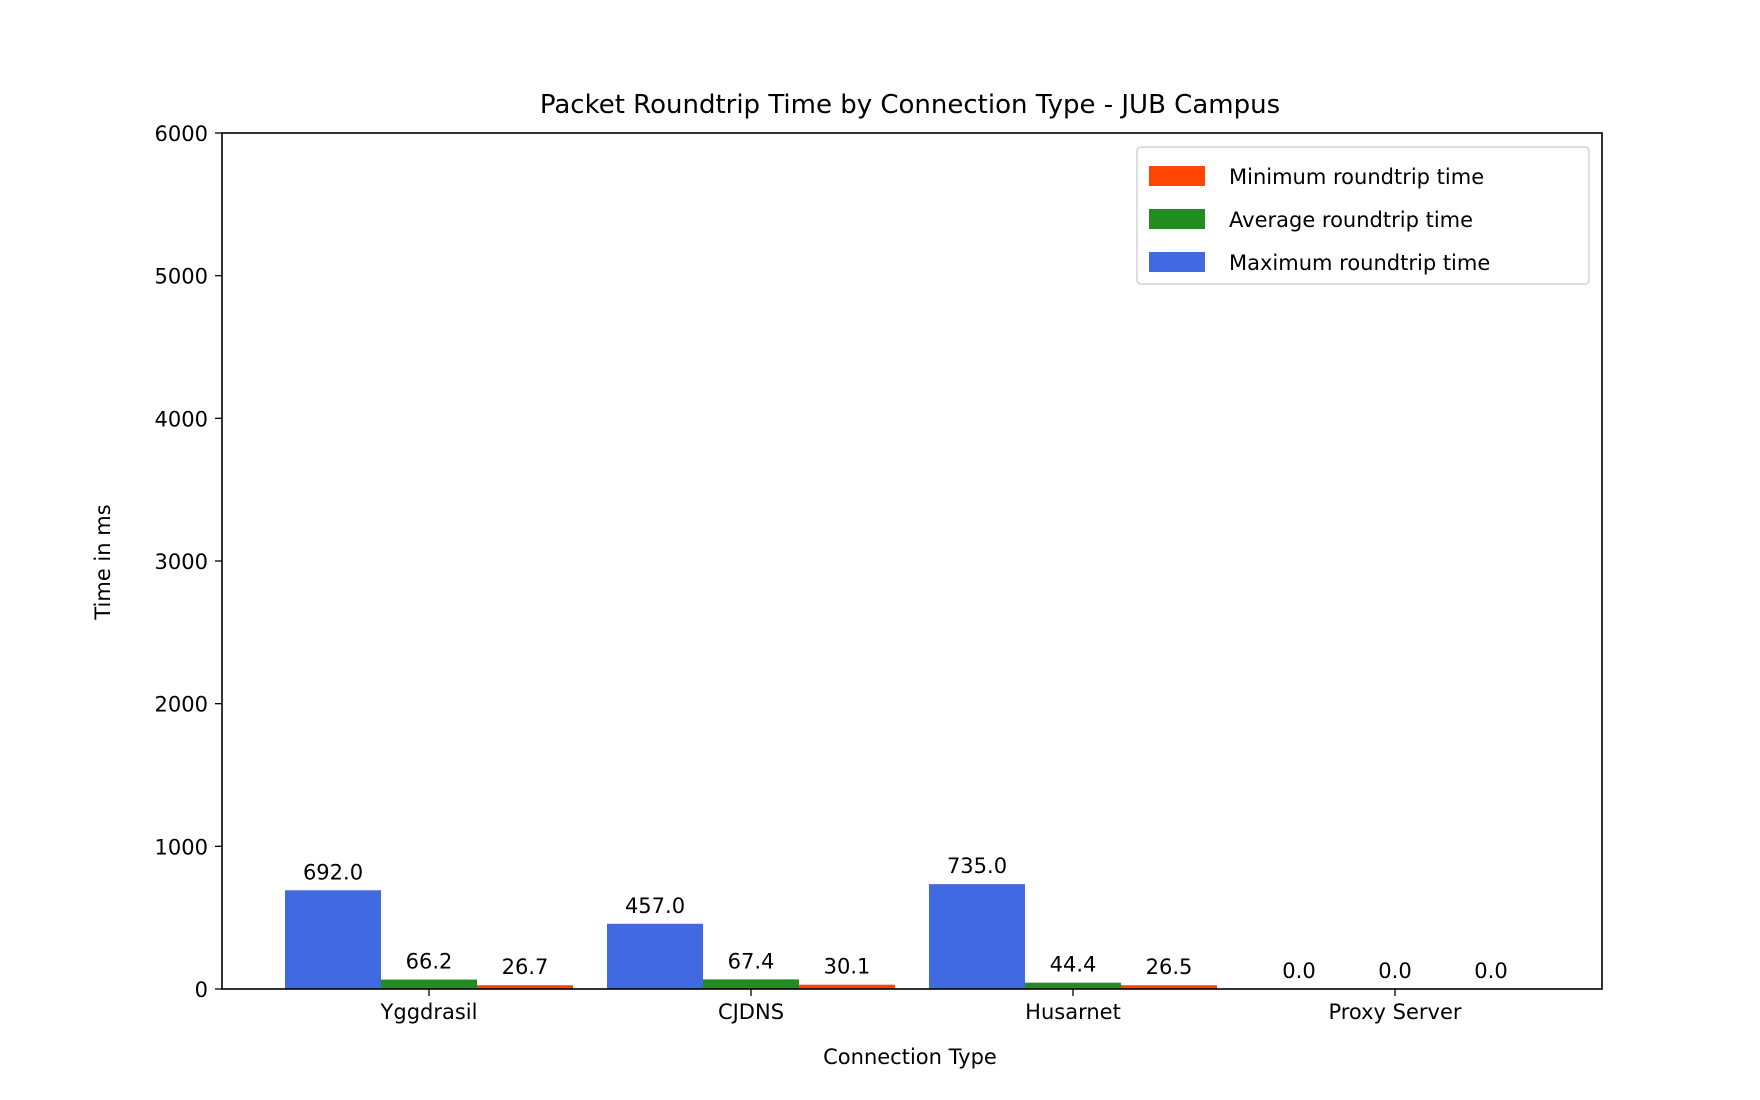 This screenshot has width=1760, height=1100. Describe the element at coordinates (1356, 177) in the screenshot. I see `legend-label: Minimum roundtrip time` at that location.